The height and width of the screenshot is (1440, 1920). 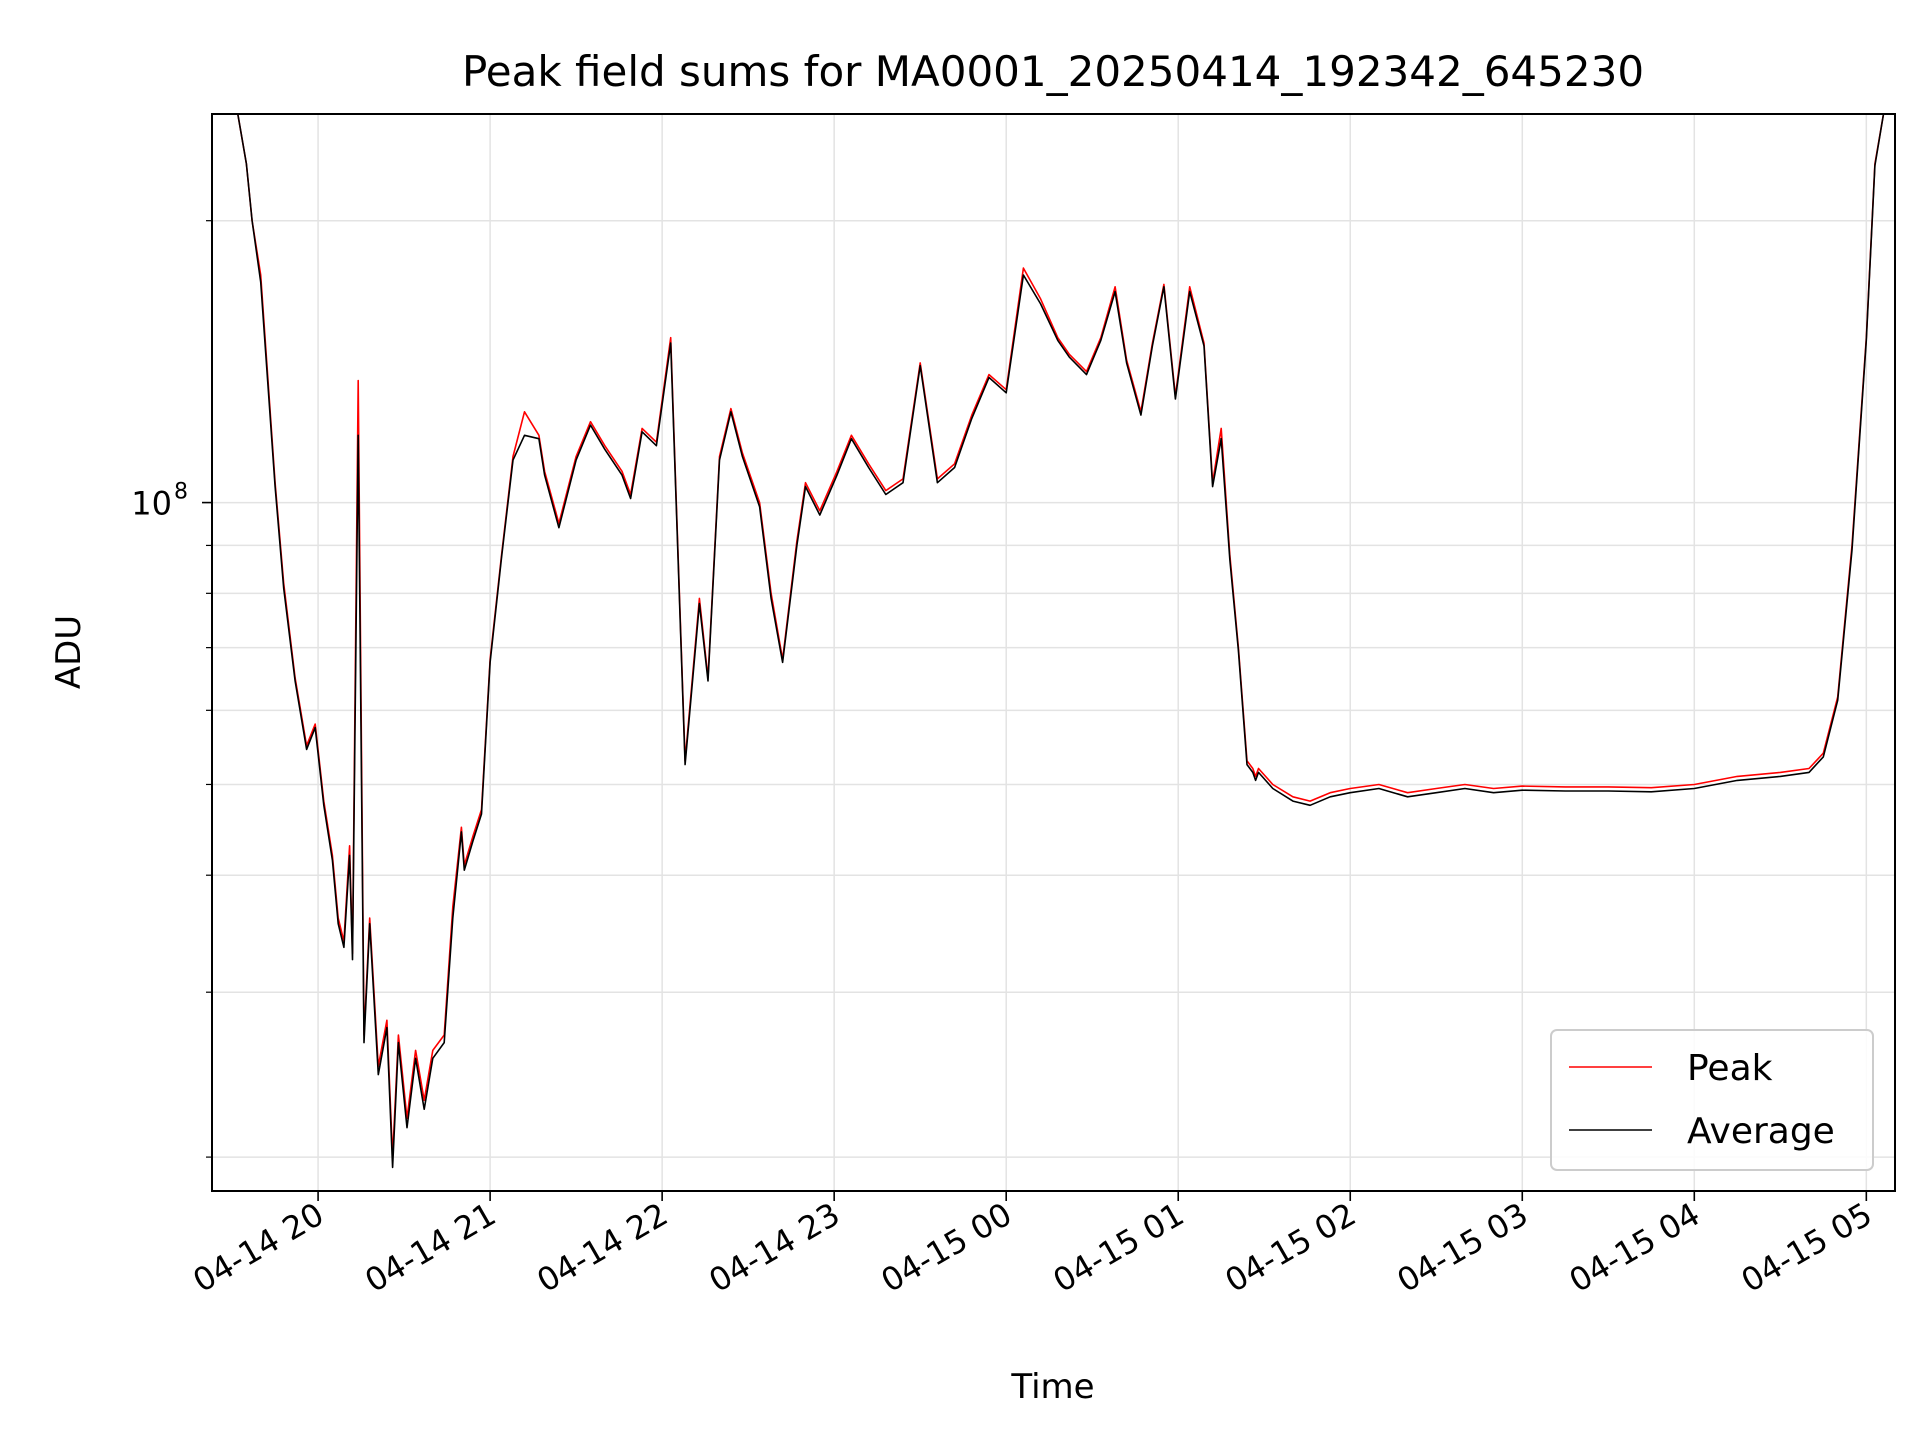 I want to click on legend: Peak Average, so click(x=1712, y=1100).